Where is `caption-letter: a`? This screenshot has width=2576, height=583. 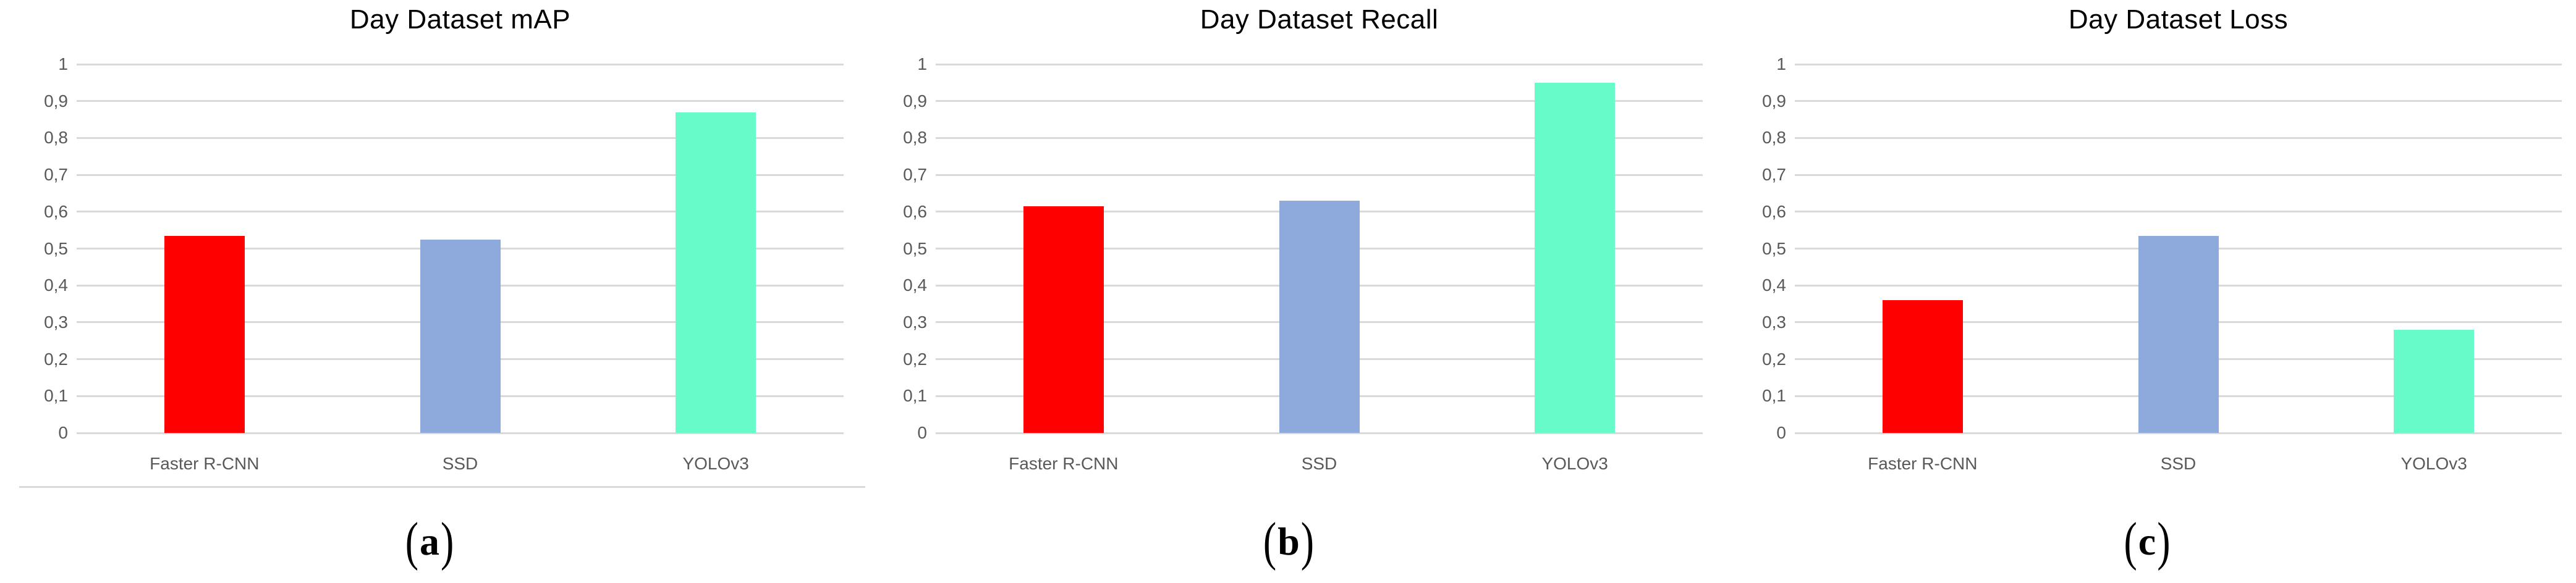 caption-letter: a is located at coordinates (429, 541).